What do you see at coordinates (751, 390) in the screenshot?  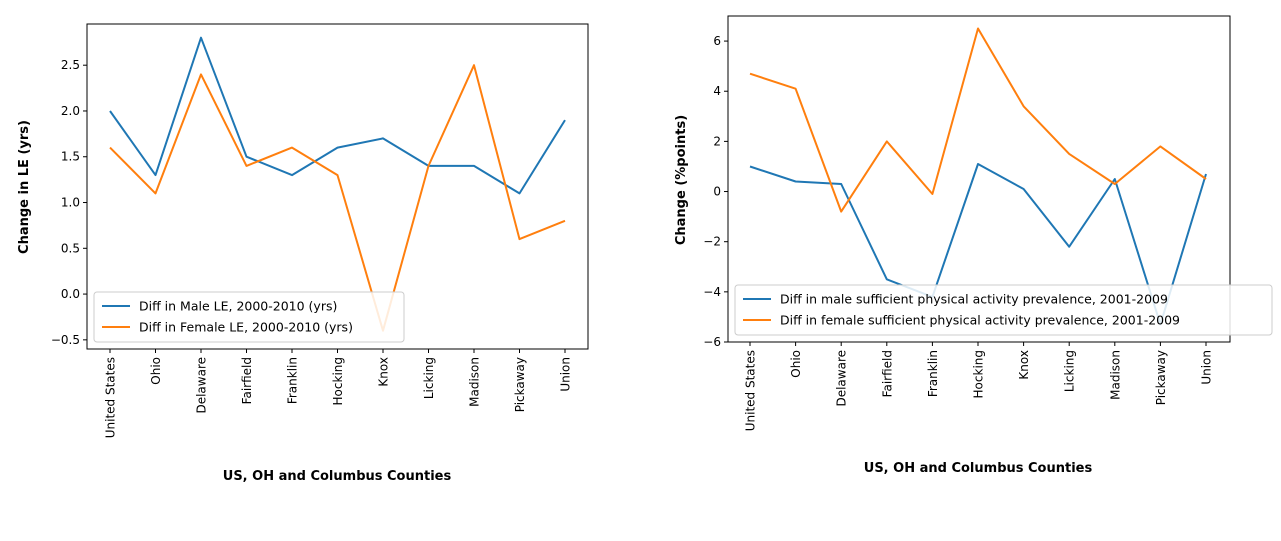 I see `chart-2-x-tick-label: United States` at bounding box center [751, 390].